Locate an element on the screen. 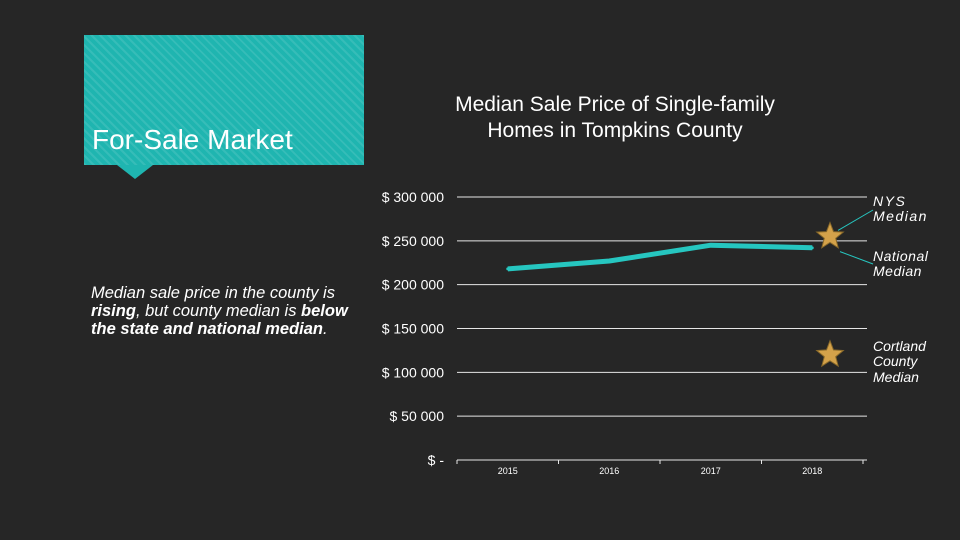 This screenshot has height=540, width=960. x-tick-label-2016: 2016 is located at coordinates (609, 471).